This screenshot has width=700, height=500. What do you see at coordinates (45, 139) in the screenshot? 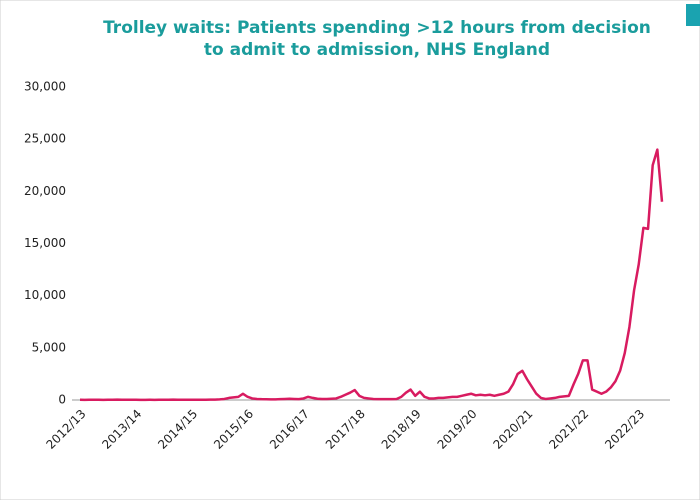
I see `y-tick-label: 25,000` at bounding box center [45, 139].